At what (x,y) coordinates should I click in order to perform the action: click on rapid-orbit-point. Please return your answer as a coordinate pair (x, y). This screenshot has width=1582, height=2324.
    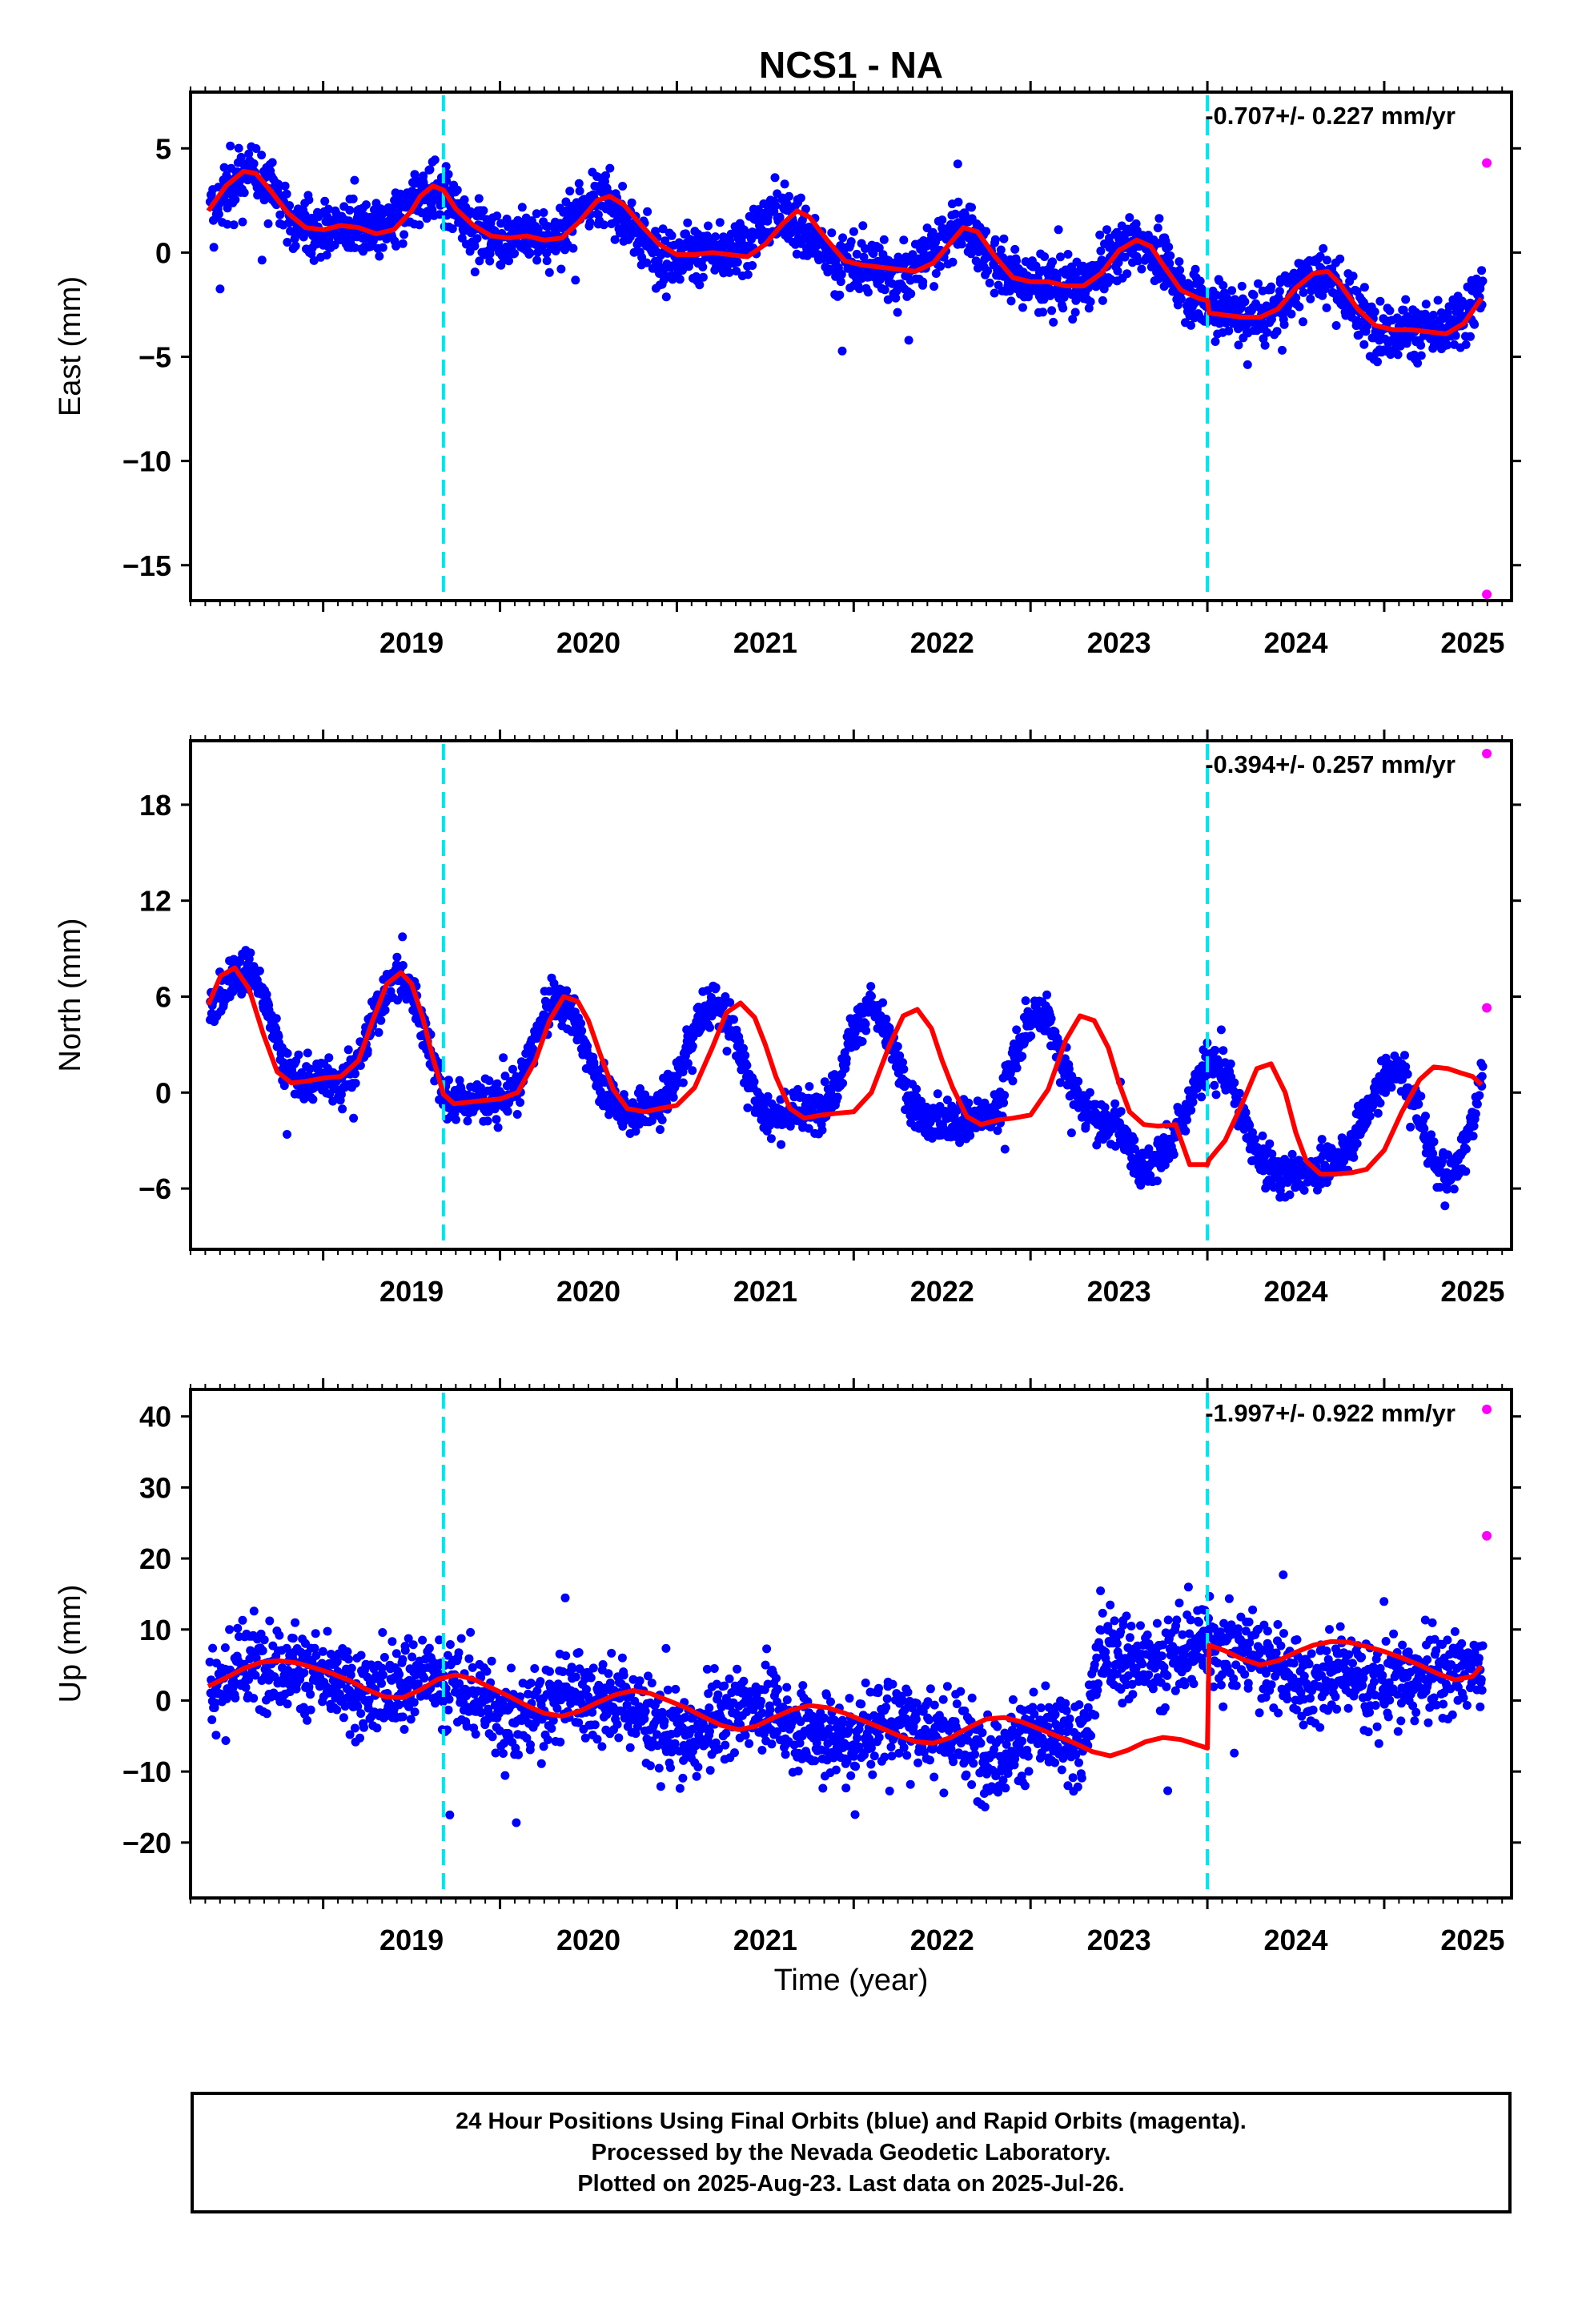
    Looking at the image, I should click on (1487, 163).